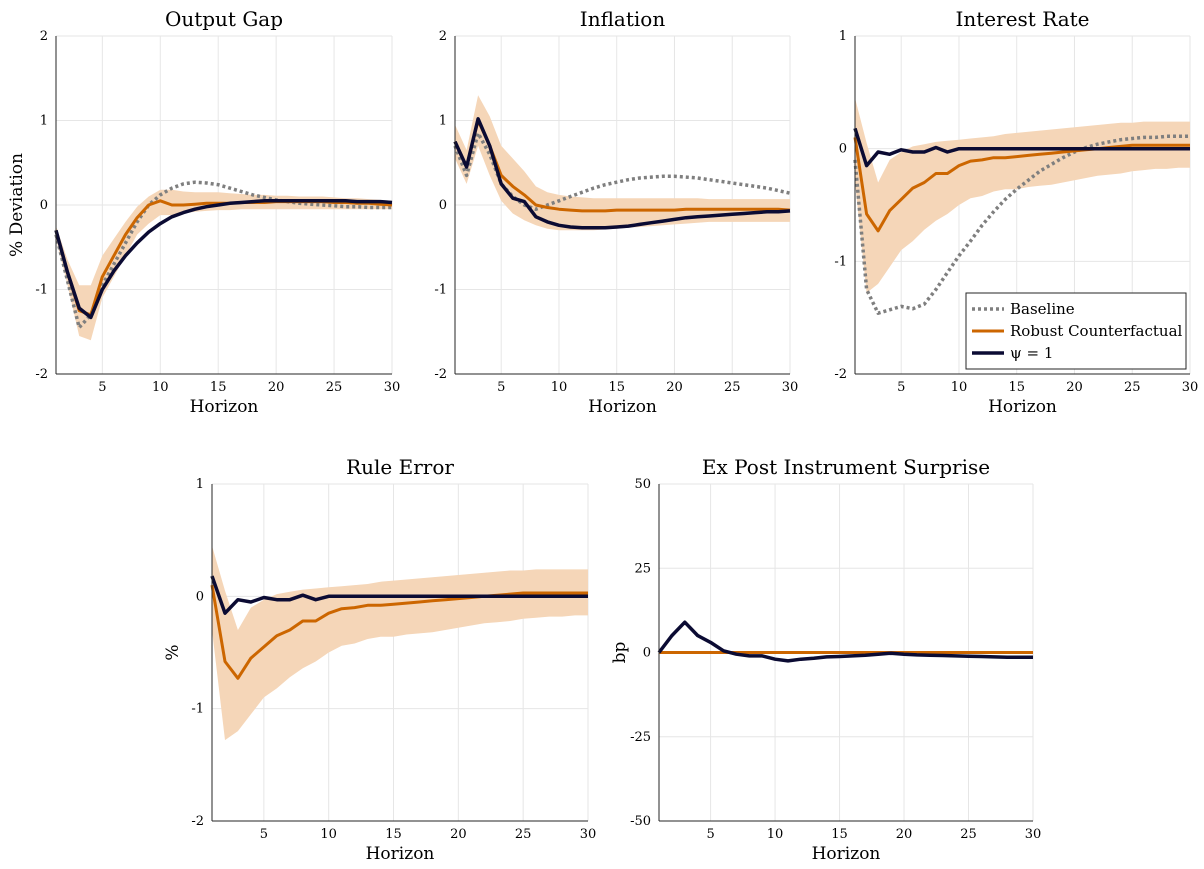  I want to click on legend: Baseline Robust Counterfactual ψ = 1, so click(1076, 331).